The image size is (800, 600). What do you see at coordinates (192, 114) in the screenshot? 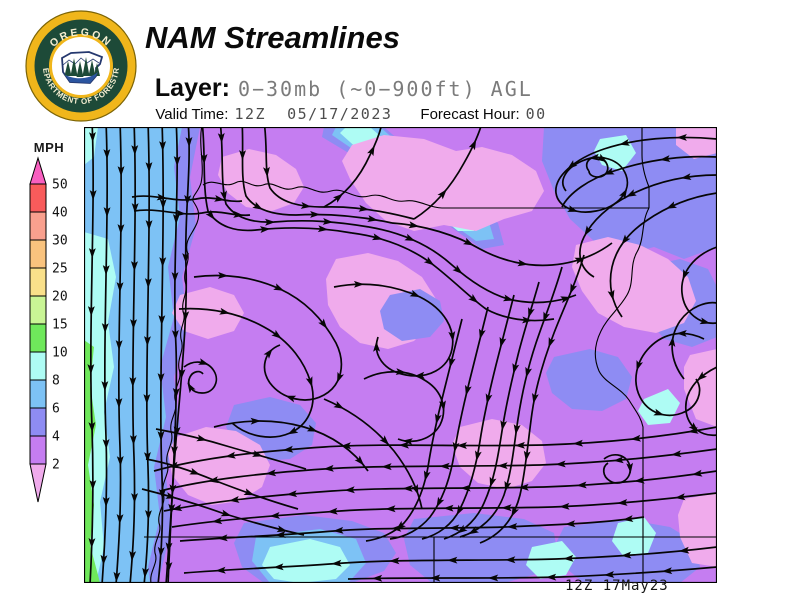
I see `valid-time-label: Valid Time:` at bounding box center [192, 114].